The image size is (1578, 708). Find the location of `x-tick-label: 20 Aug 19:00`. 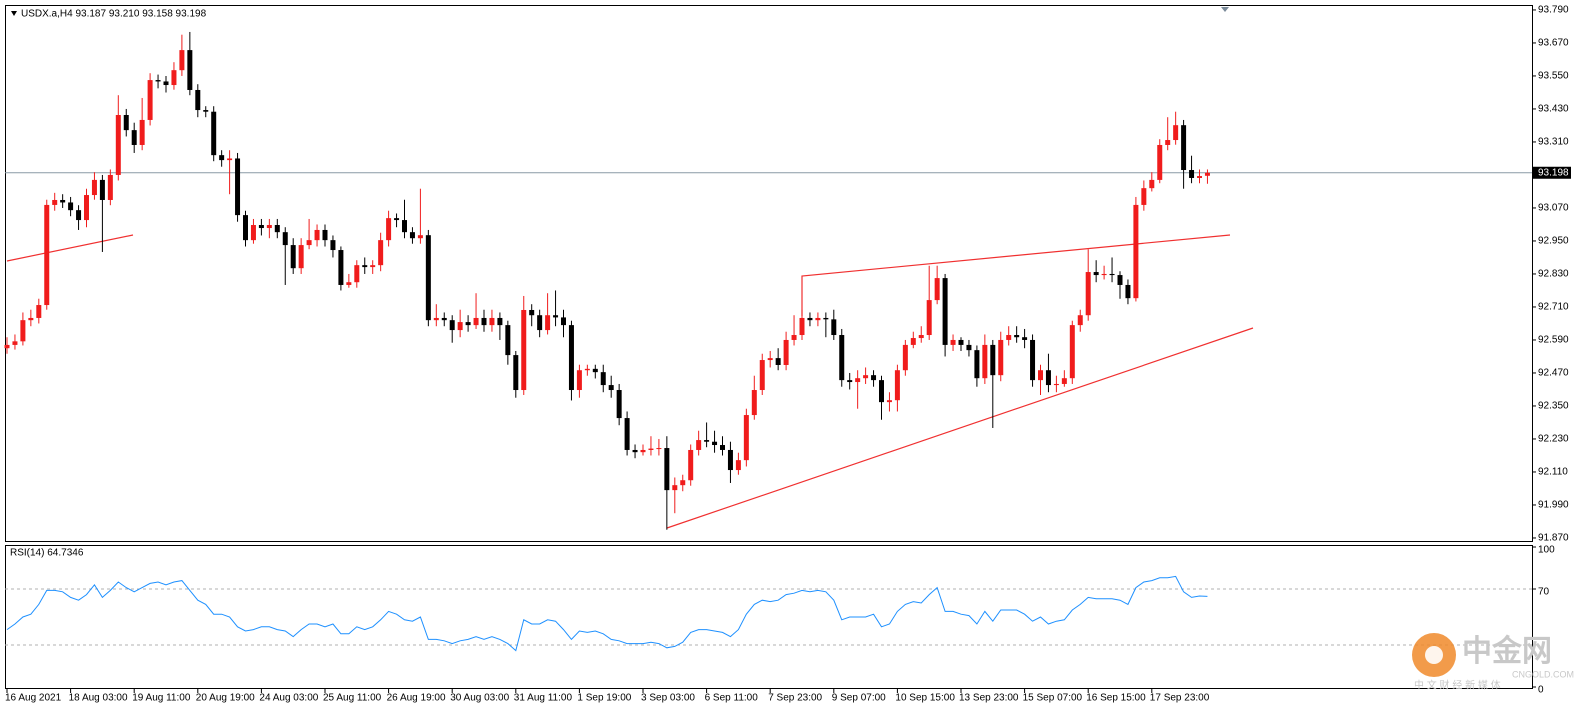

x-tick-label: 20 Aug 19:00 is located at coordinates (225, 698).